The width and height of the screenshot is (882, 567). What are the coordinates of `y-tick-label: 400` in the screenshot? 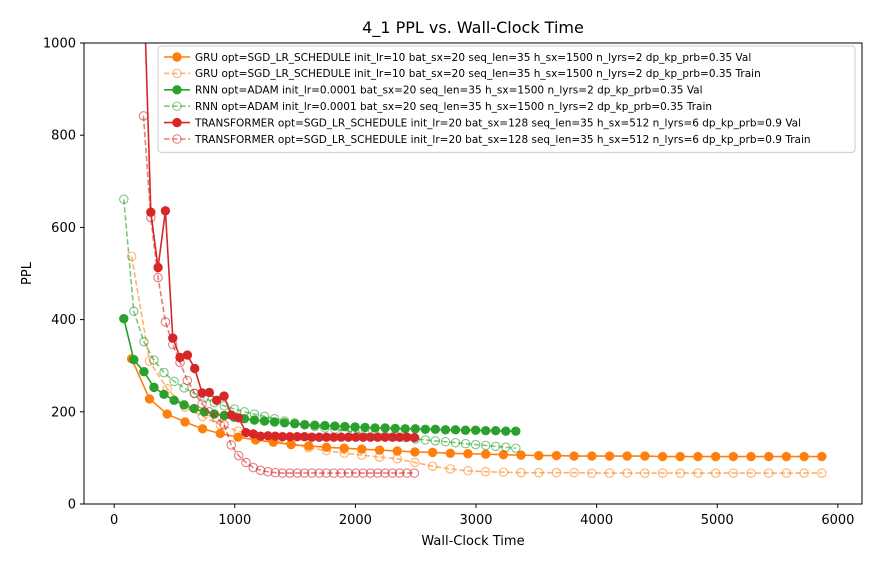 It's located at (63, 320).